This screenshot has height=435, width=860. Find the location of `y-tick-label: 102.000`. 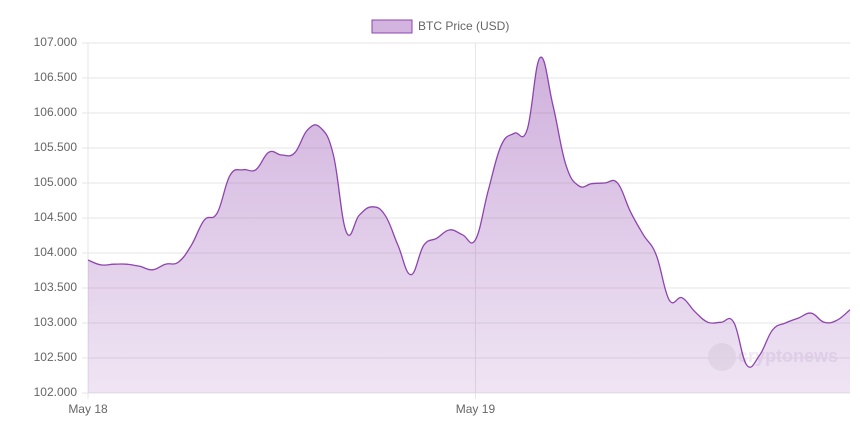

y-tick-label: 102.000 is located at coordinates (56, 392).